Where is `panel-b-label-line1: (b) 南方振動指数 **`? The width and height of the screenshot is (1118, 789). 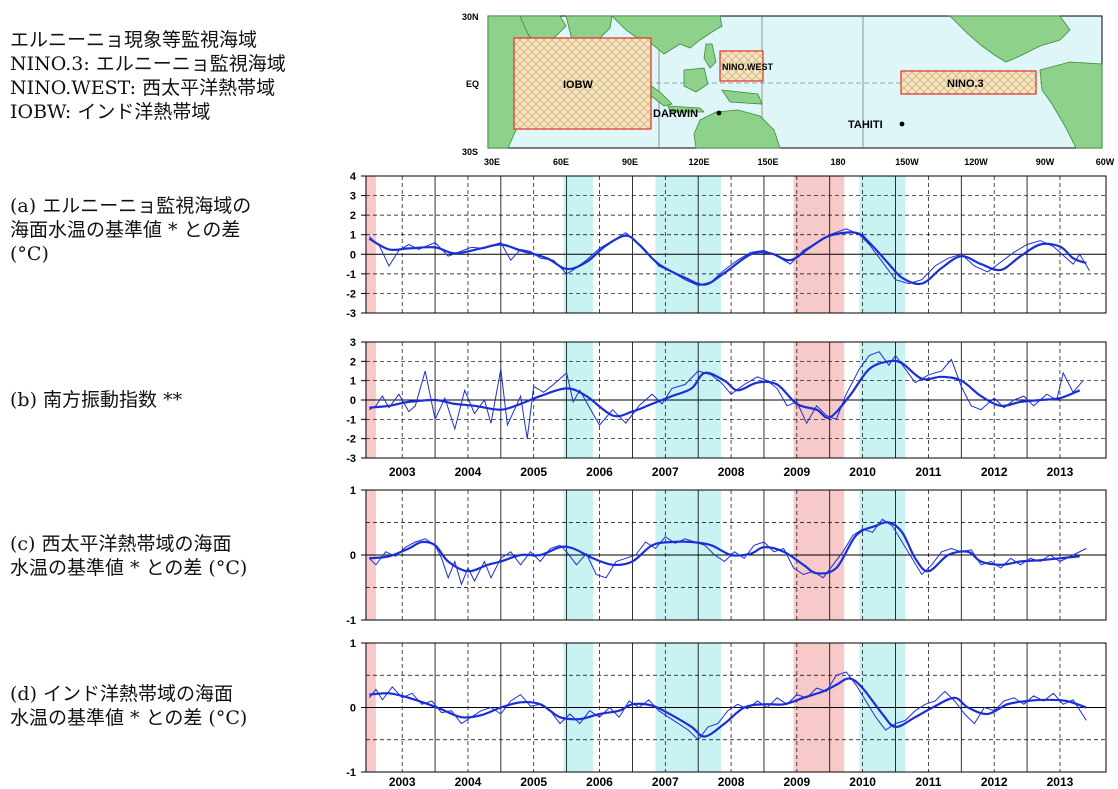
panel-b-label-line1: (b) 南方振動指数 ** is located at coordinates (96, 400).